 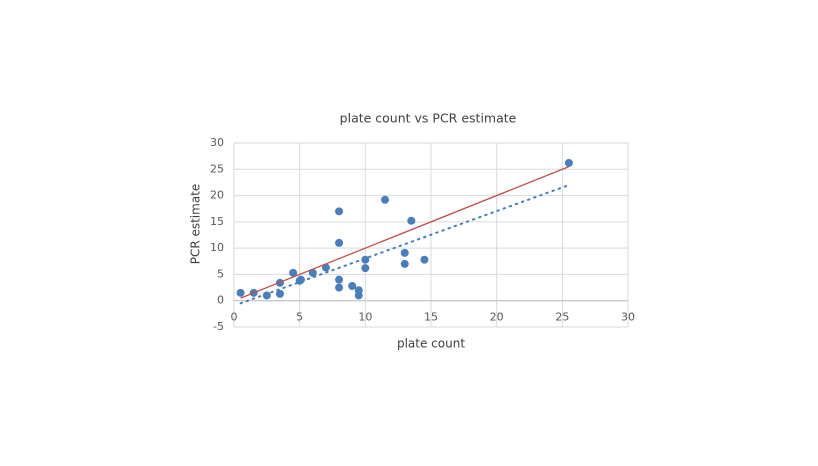 I want to click on x-tick-label: 5, so click(x=299, y=317).